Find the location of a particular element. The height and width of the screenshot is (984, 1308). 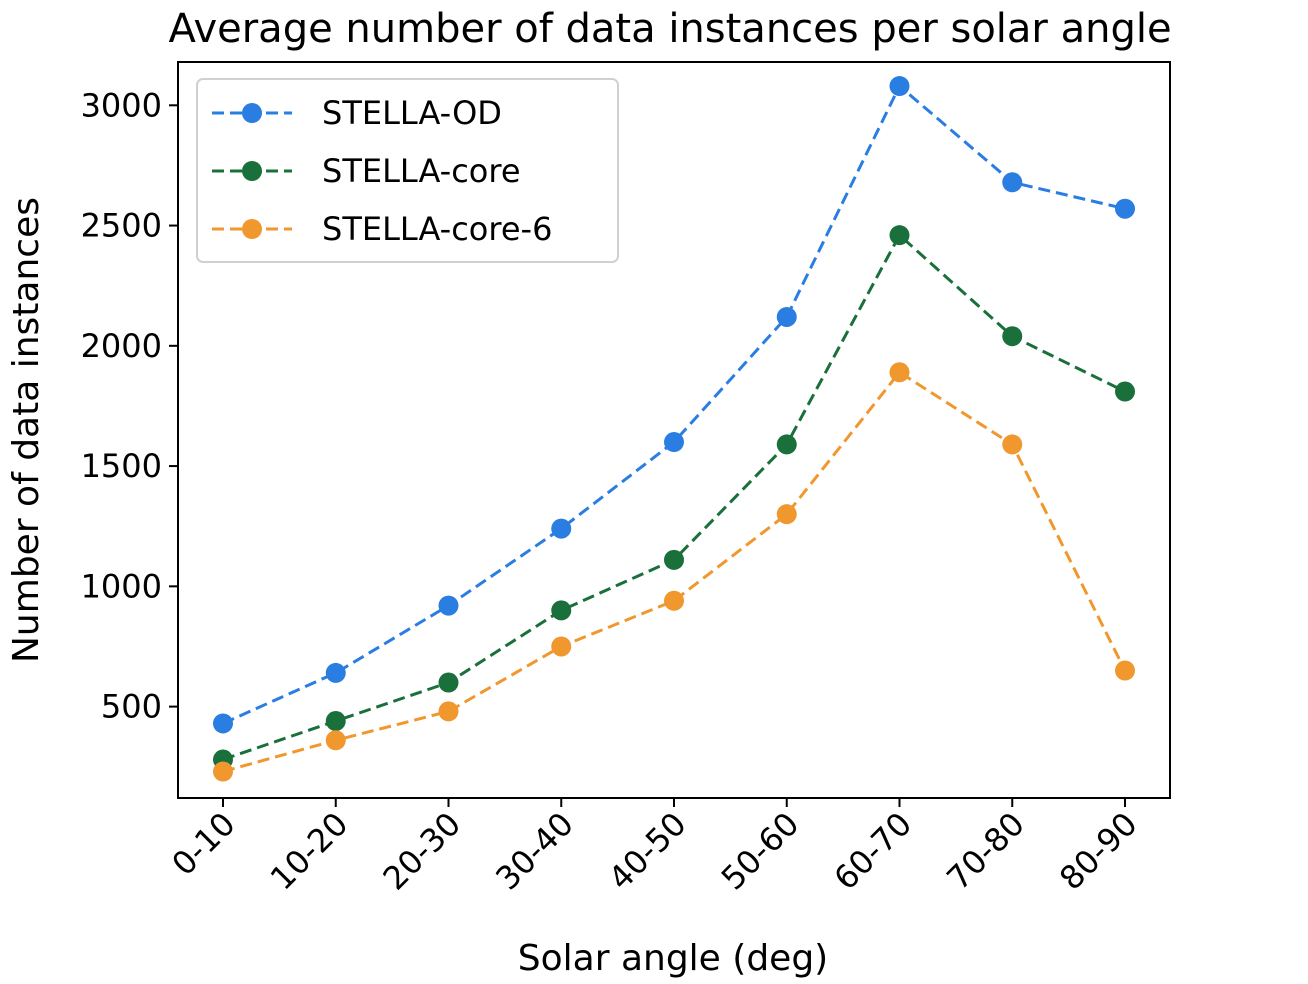

x-tick-label: 0-10 is located at coordinates (203, 844).